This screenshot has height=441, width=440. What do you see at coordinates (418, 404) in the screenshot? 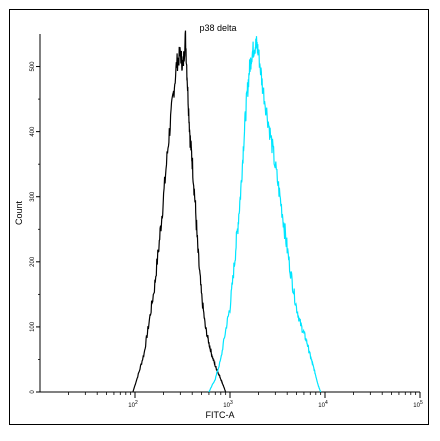
I see `x-tick-label: 10⁵` at bounding box center [418, 404].